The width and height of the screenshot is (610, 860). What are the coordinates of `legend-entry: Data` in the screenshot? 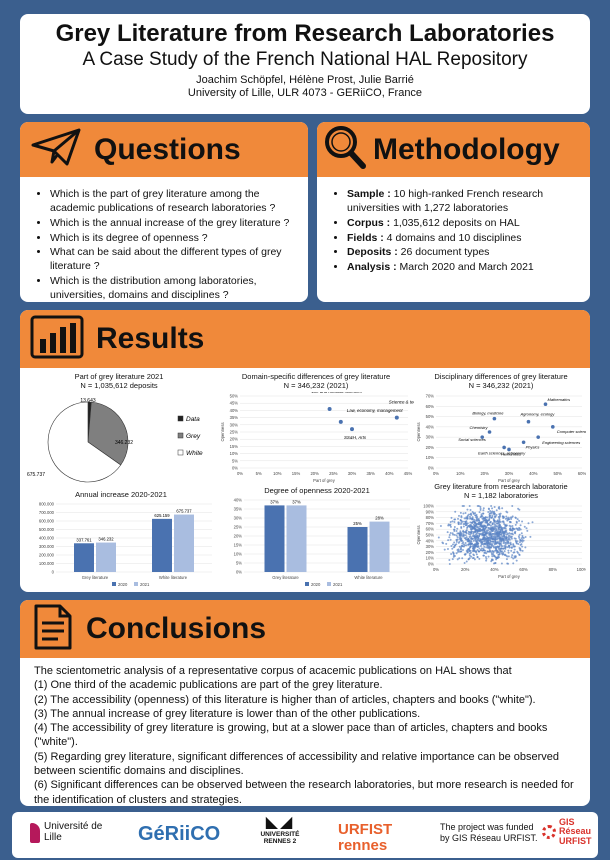 It's located at (193, 419).